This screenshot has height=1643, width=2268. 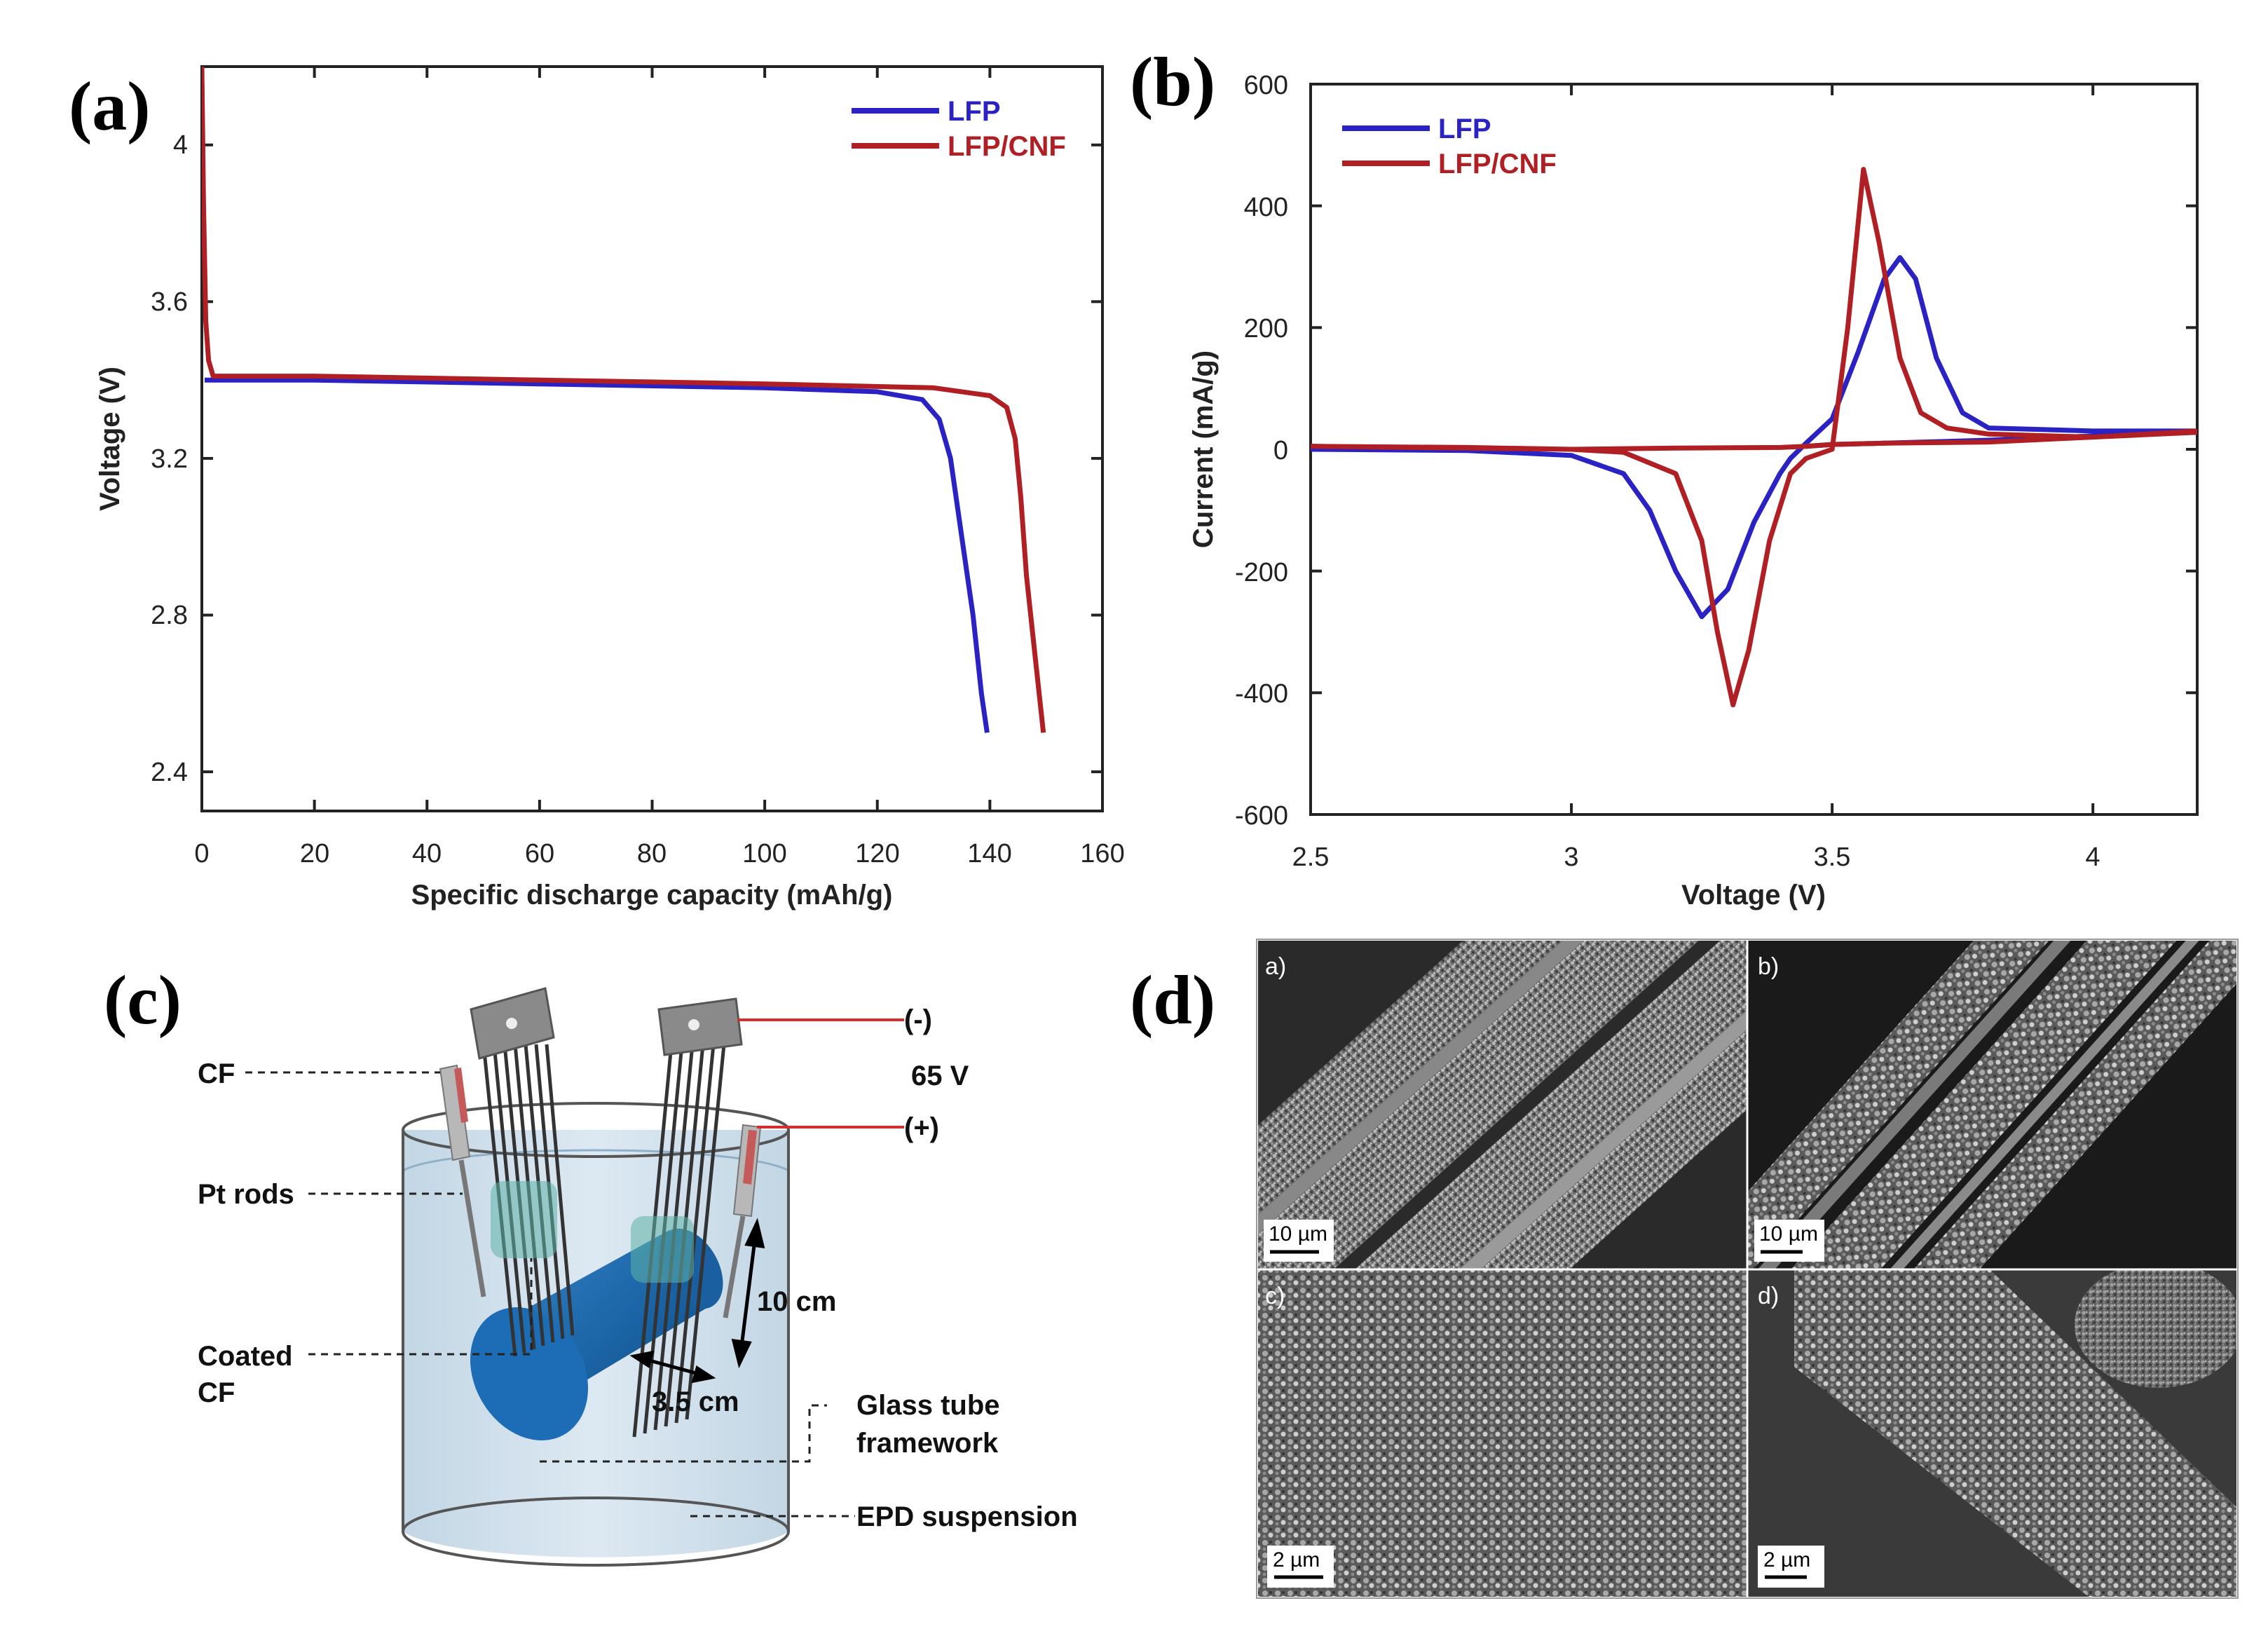 What do you see at coordinates (1275, 1296) in the screenshot?
I see `sem-label-c: c)` at bounding box center [1275, 1296].